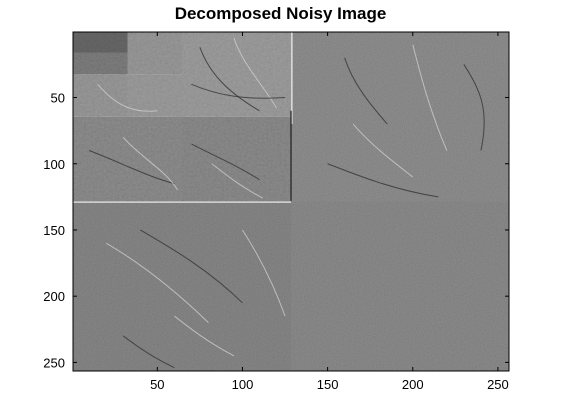  I want to click on y-tick-label: 200, so click(54, 296).